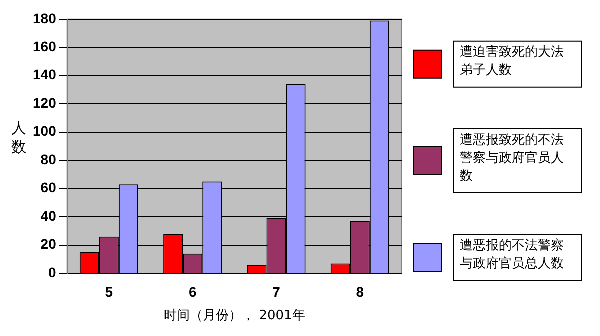 The height and width of the screenshot is (336, 600). I want to click on x-tick-label: 5, so click(109, 292).